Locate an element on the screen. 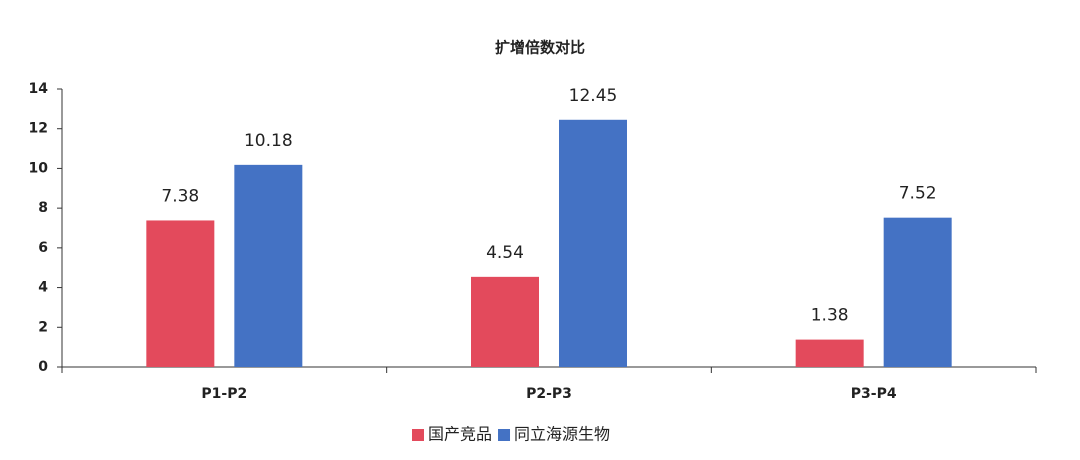 The height and width of the screenshot is (460, 1080). data-label: 7.52 is located at coordinates (918, 194).